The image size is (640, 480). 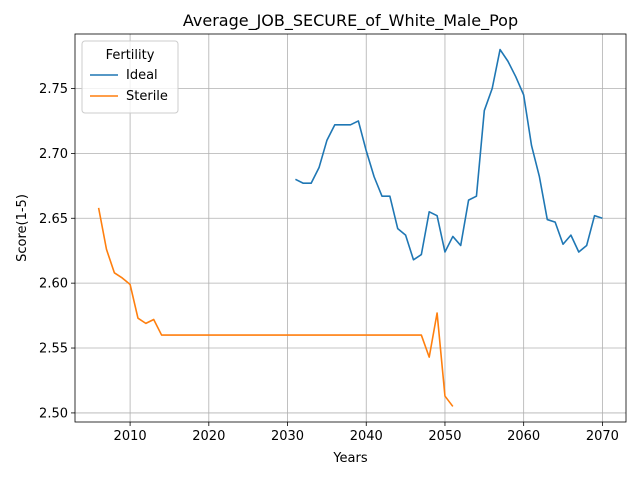 What do you see at coordinates (350, 458) in the screenshot?
I see `x-axis-label: Years` at bounding box center [350, 458].